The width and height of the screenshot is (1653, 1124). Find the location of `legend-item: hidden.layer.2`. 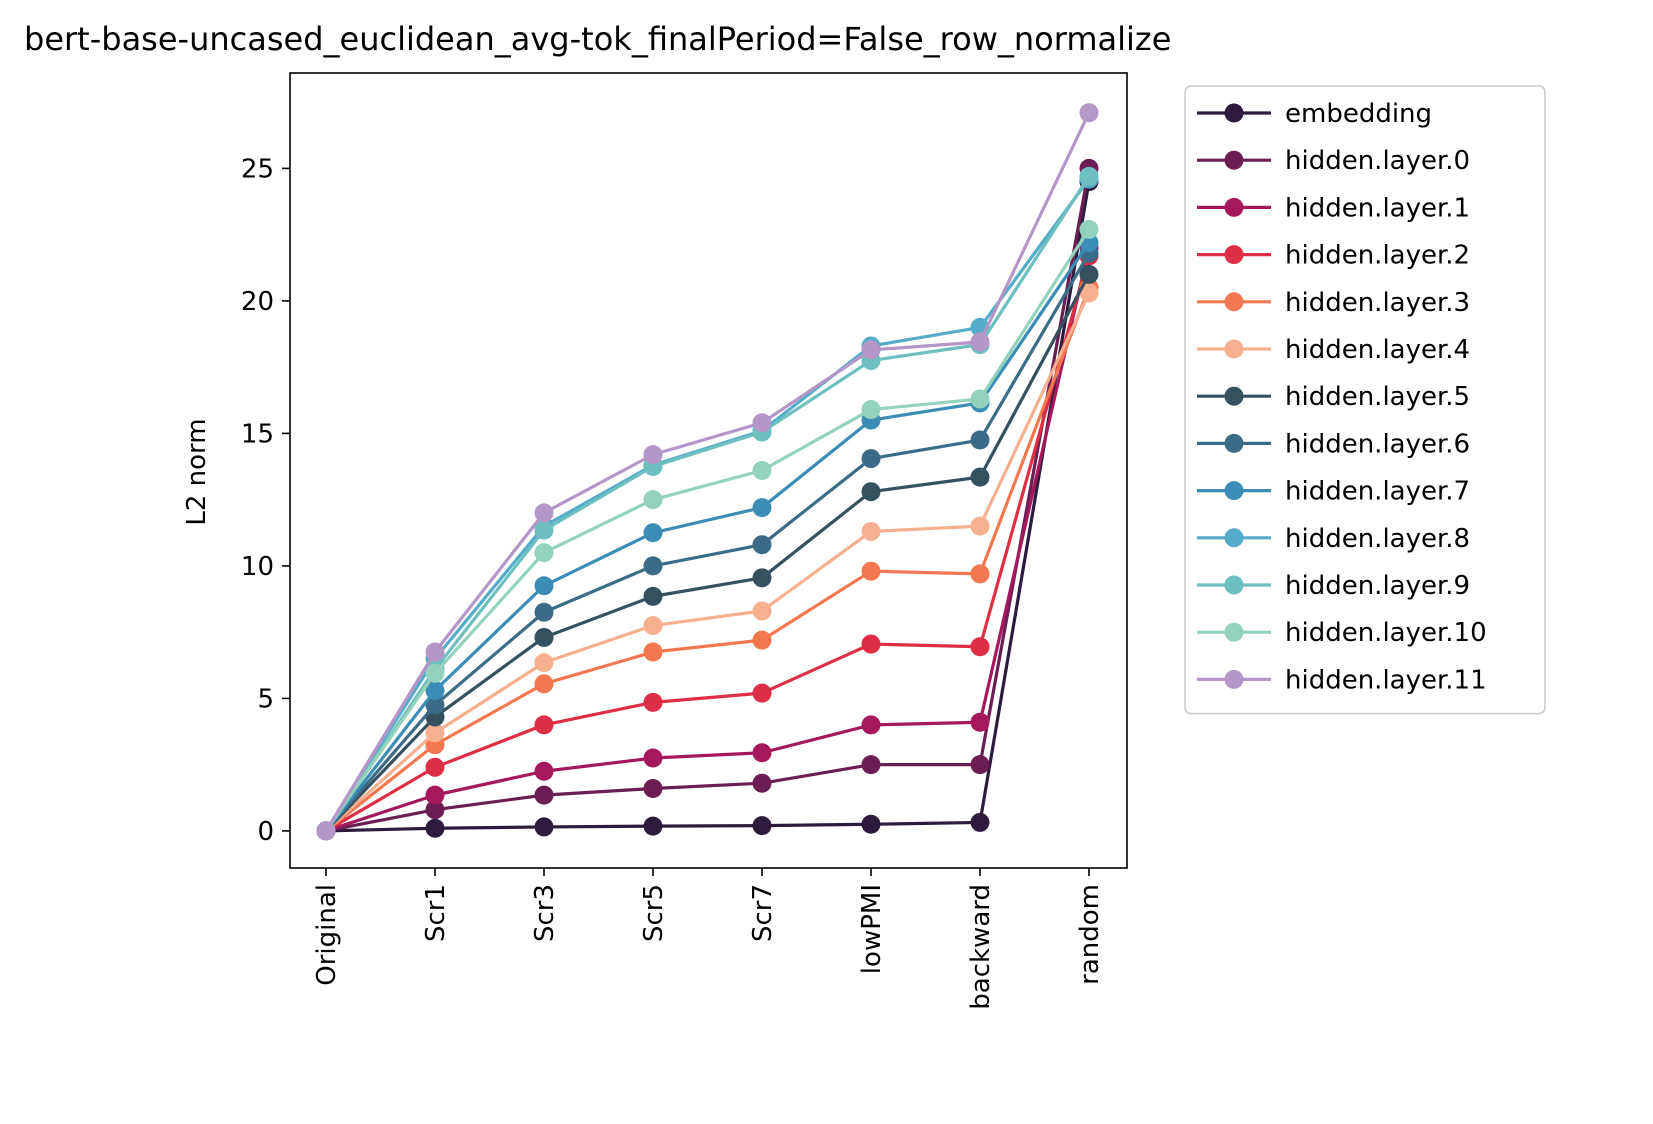

legend-item: hidden.layer.2 is located at coordinates (1333, 256).